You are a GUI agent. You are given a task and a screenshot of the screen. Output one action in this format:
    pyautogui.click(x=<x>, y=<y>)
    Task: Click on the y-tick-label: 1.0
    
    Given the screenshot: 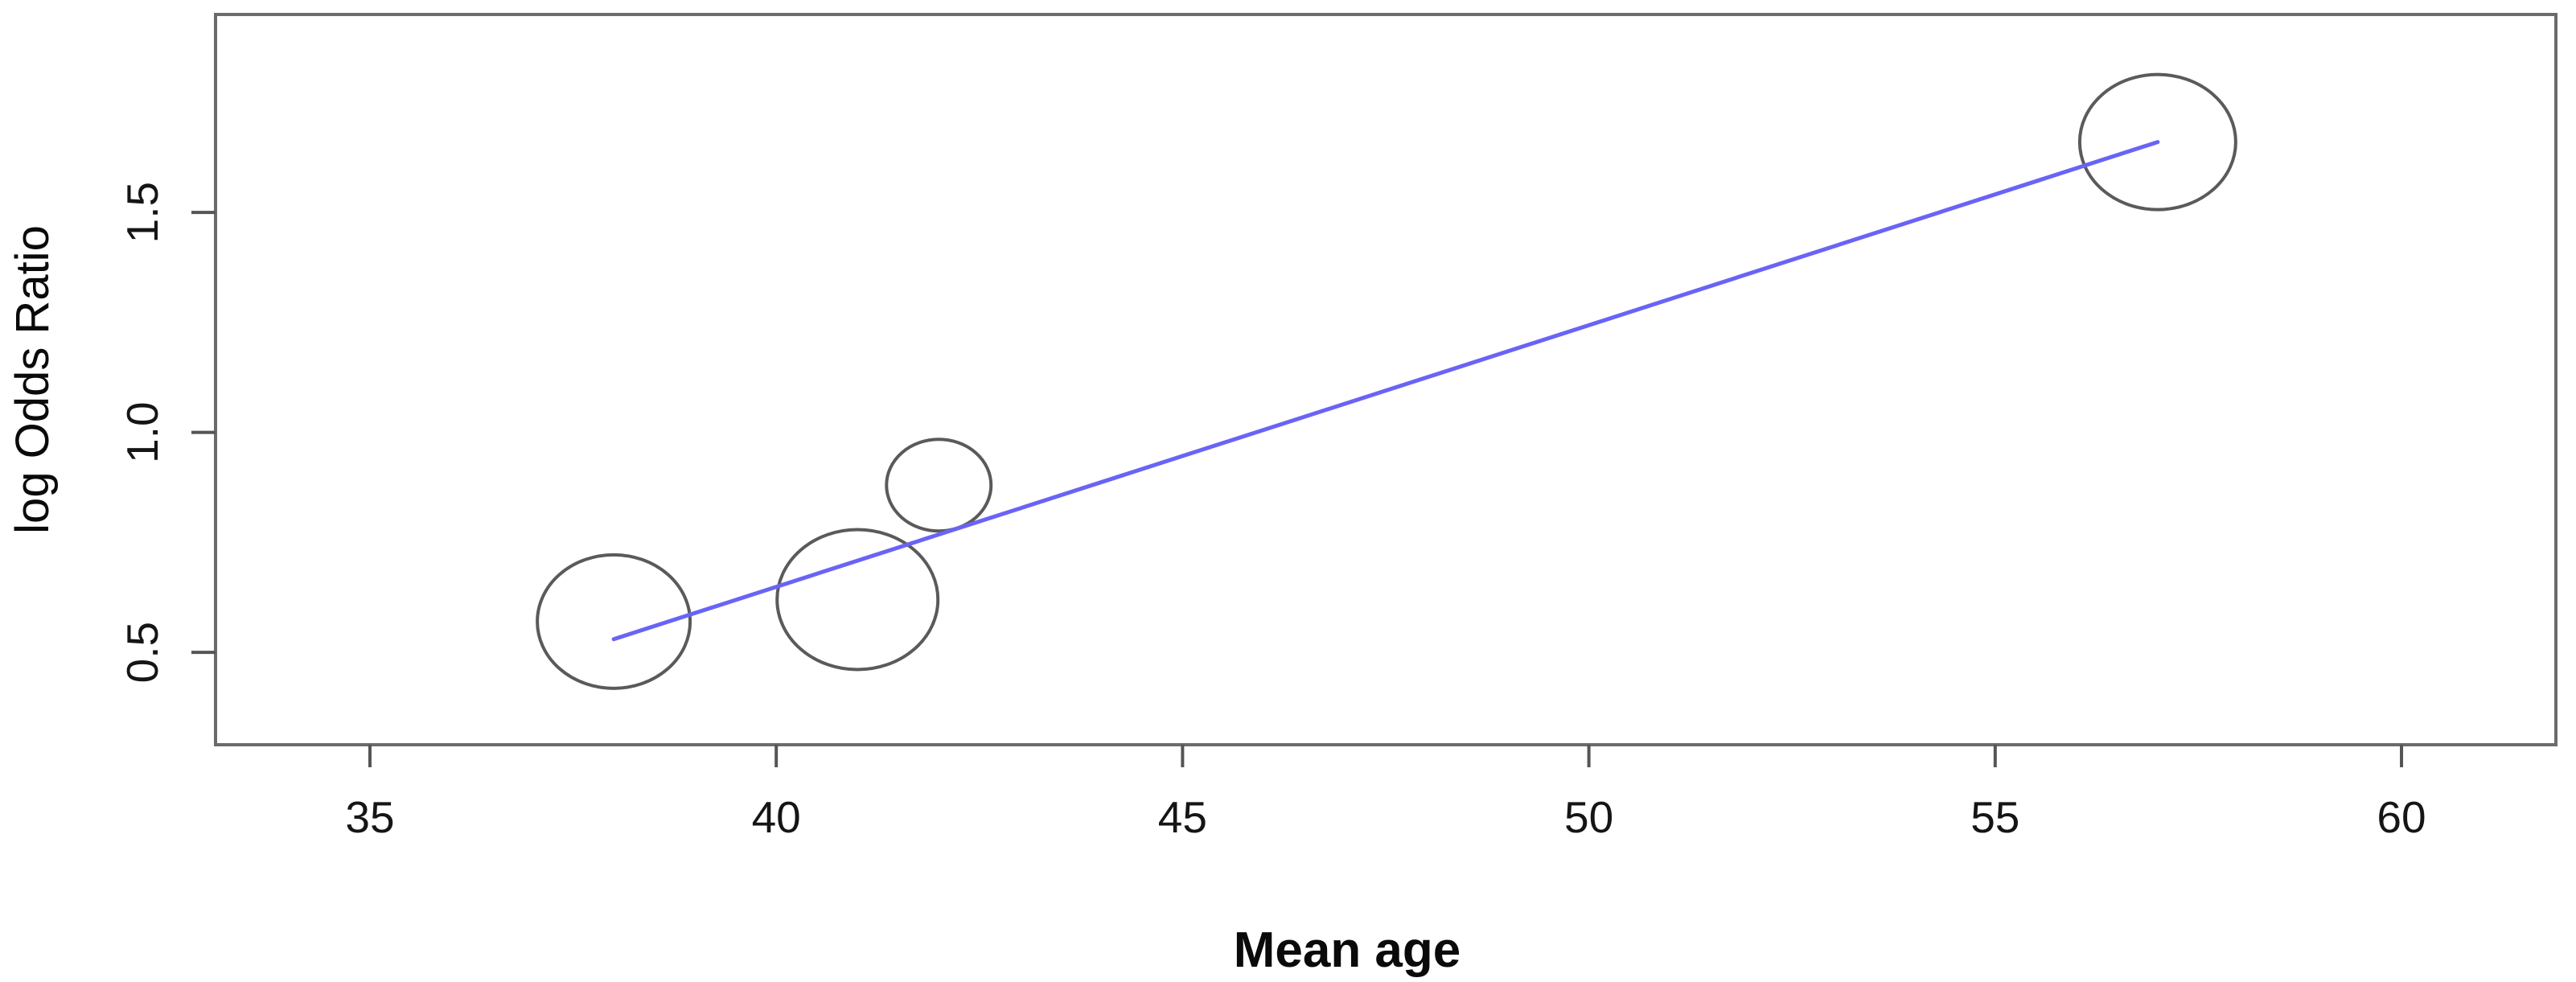 What is the action you would take?
    pyautogui.click(x=142, y=431)
    